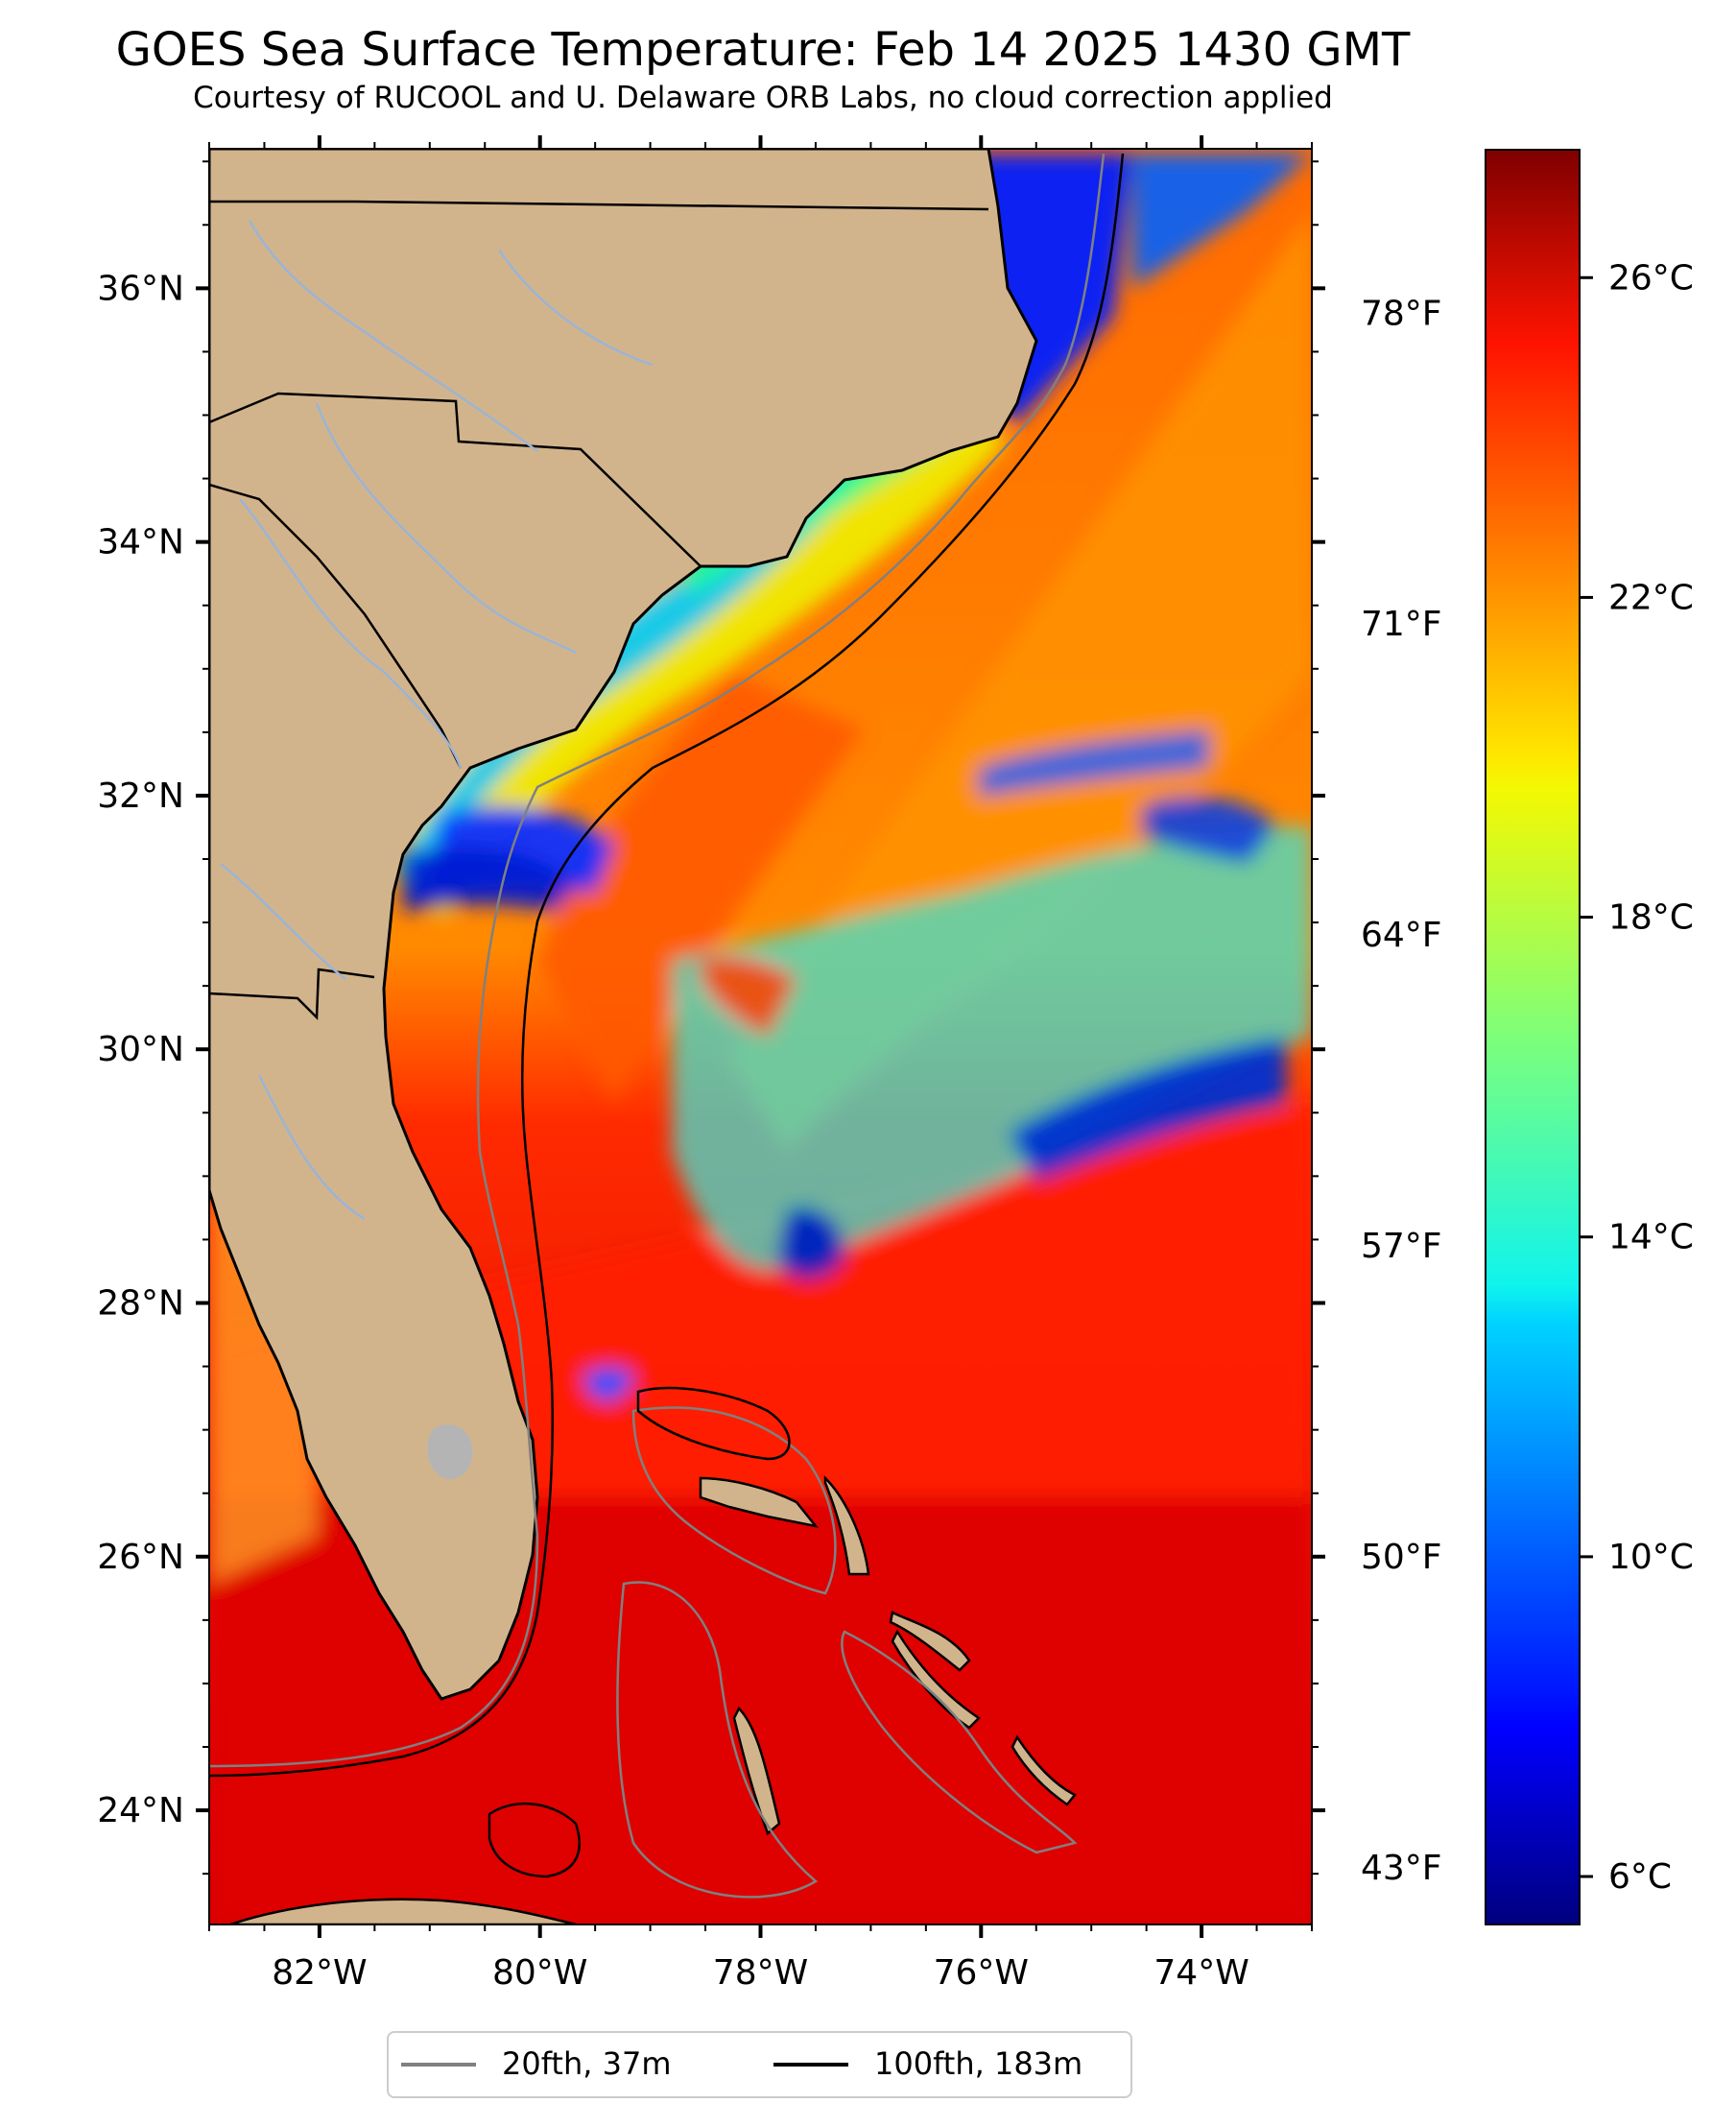  I want to click on colorbar-tick-label: 18°C, so click(1651, 918).